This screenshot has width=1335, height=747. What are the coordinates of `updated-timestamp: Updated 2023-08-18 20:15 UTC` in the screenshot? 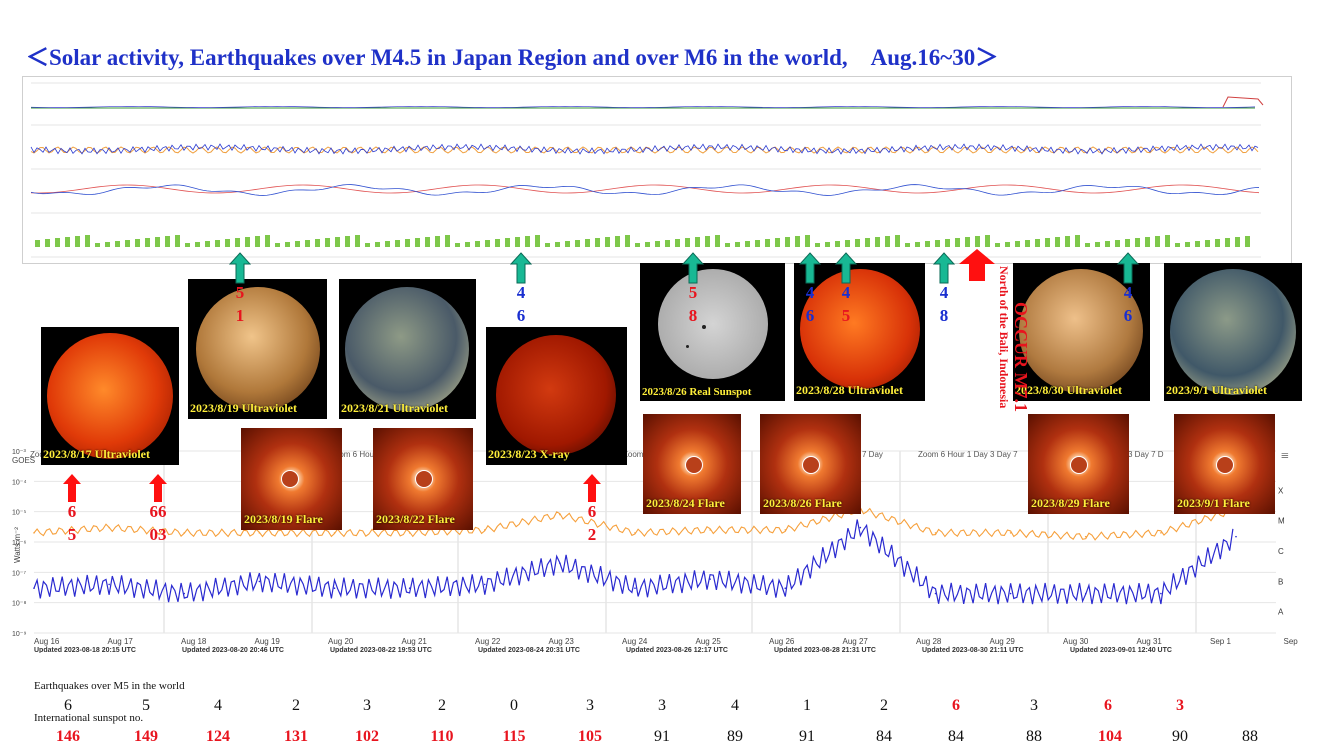 It's located at (85, 650).